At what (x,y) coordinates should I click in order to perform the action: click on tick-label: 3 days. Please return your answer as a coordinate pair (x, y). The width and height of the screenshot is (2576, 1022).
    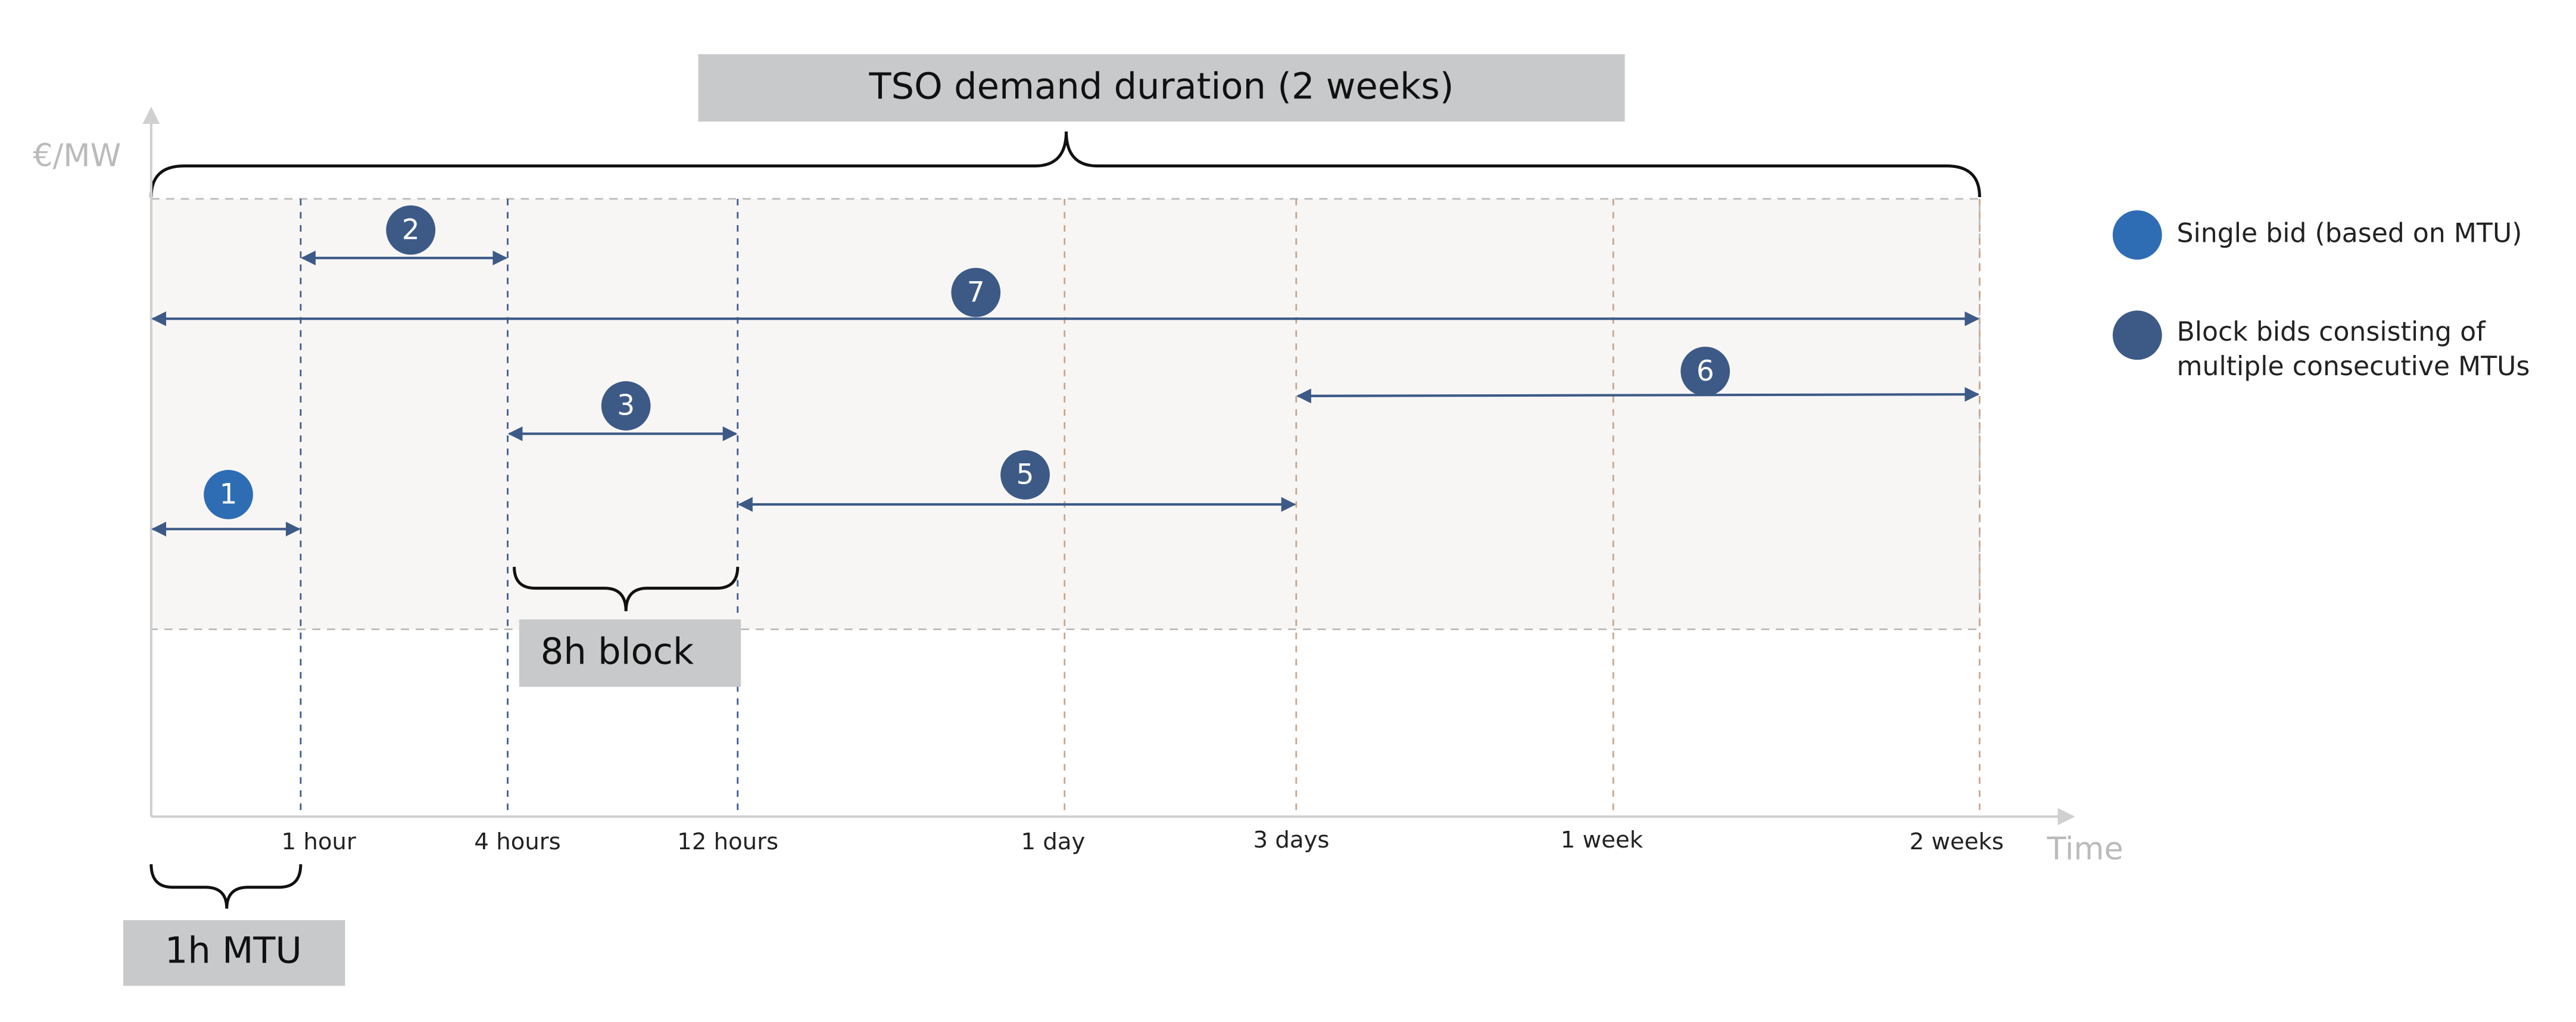
    Looking at the image, I should click on (1292, 840).